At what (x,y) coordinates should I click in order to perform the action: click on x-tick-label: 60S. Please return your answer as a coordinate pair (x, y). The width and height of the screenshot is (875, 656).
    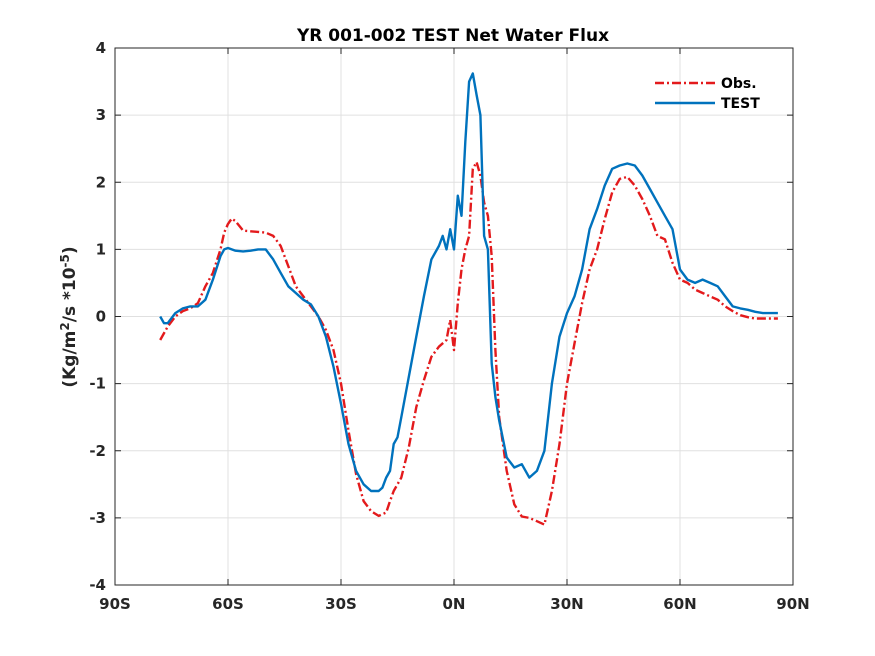
    Looking at the image, I should click on (228, 604).